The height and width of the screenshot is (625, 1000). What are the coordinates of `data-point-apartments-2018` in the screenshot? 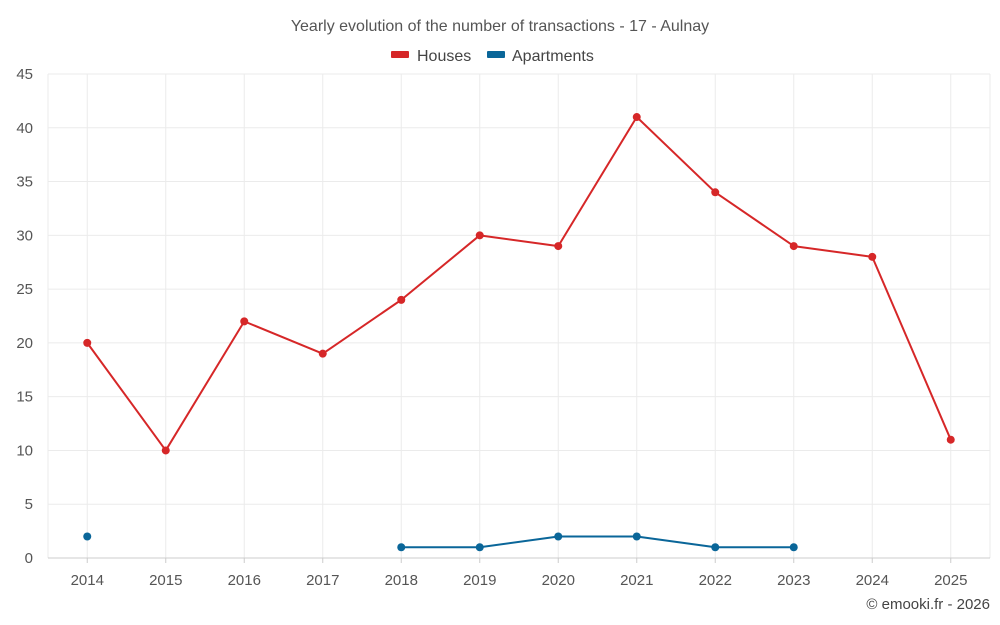 It's located at (401, 547).